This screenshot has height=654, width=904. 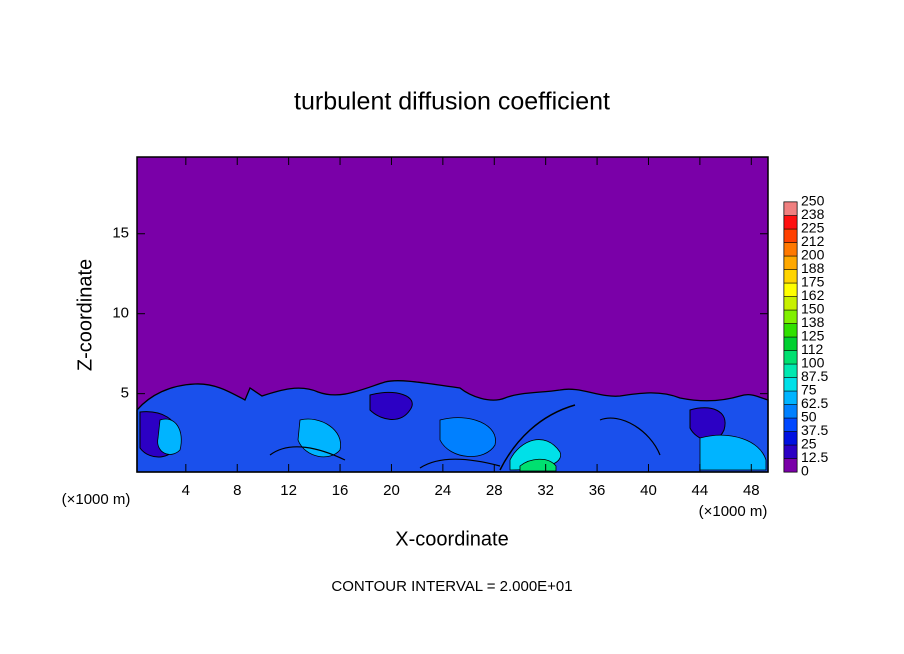 I want to click on x-tick-label: 44, so click(x=700, y=490).